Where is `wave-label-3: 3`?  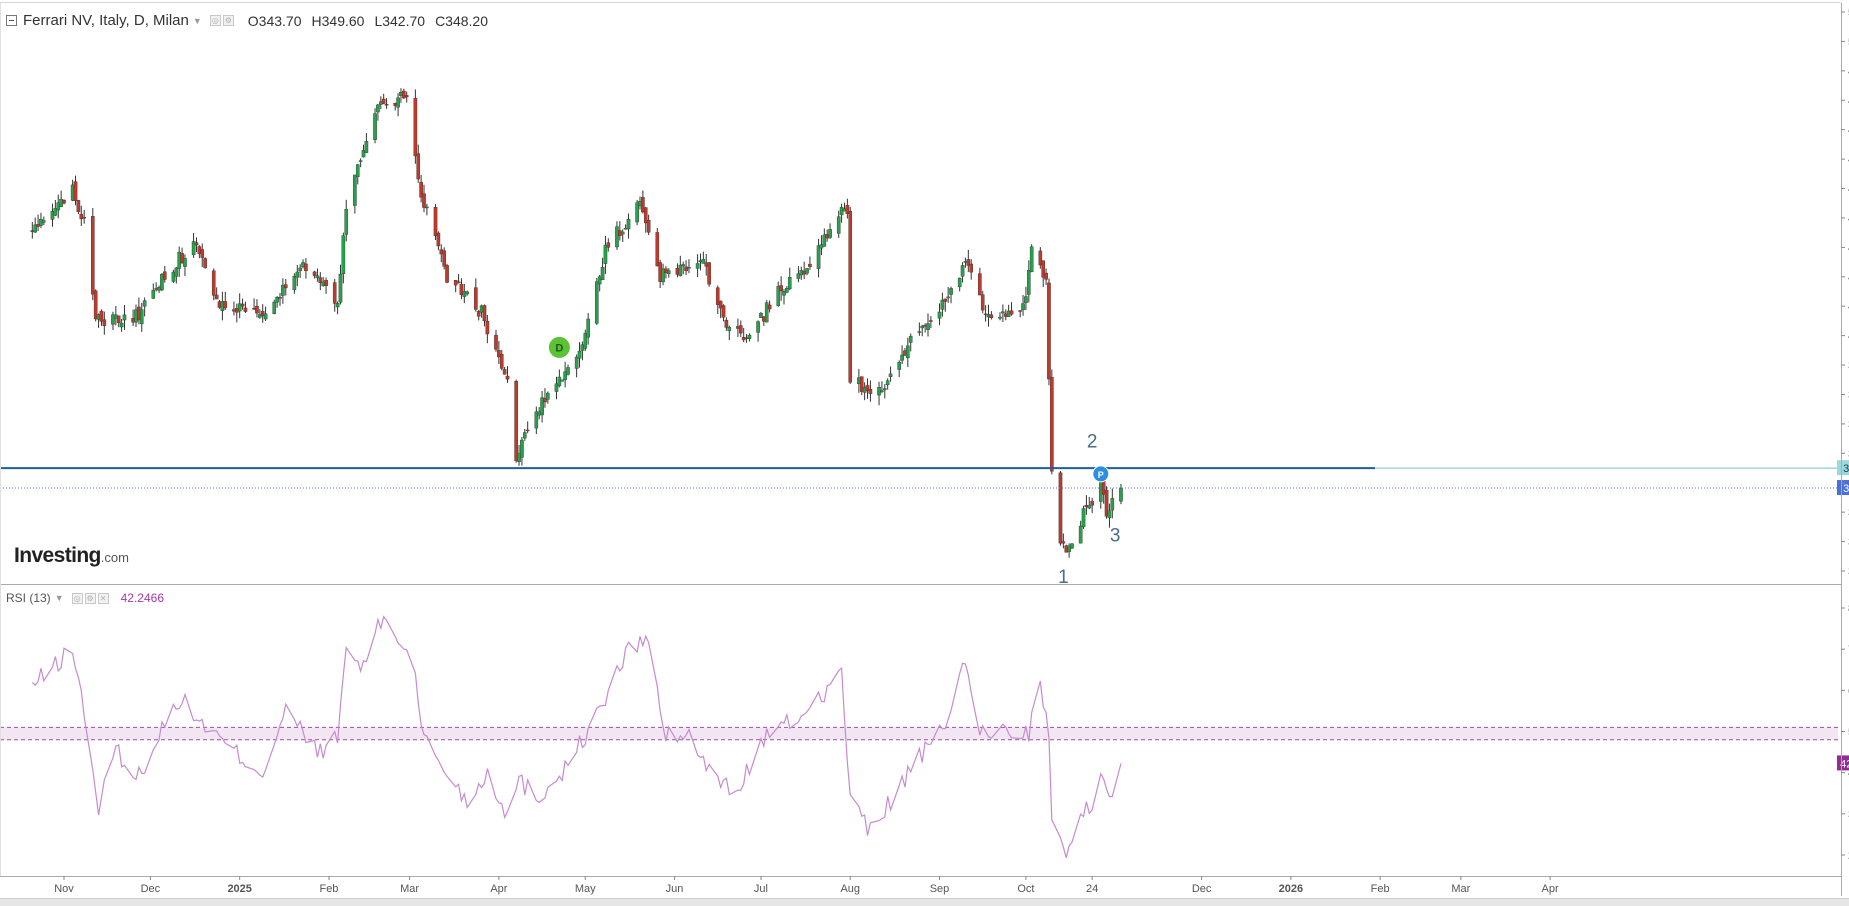
wave-label-3: 3 is located at coordinates (1115, 536).